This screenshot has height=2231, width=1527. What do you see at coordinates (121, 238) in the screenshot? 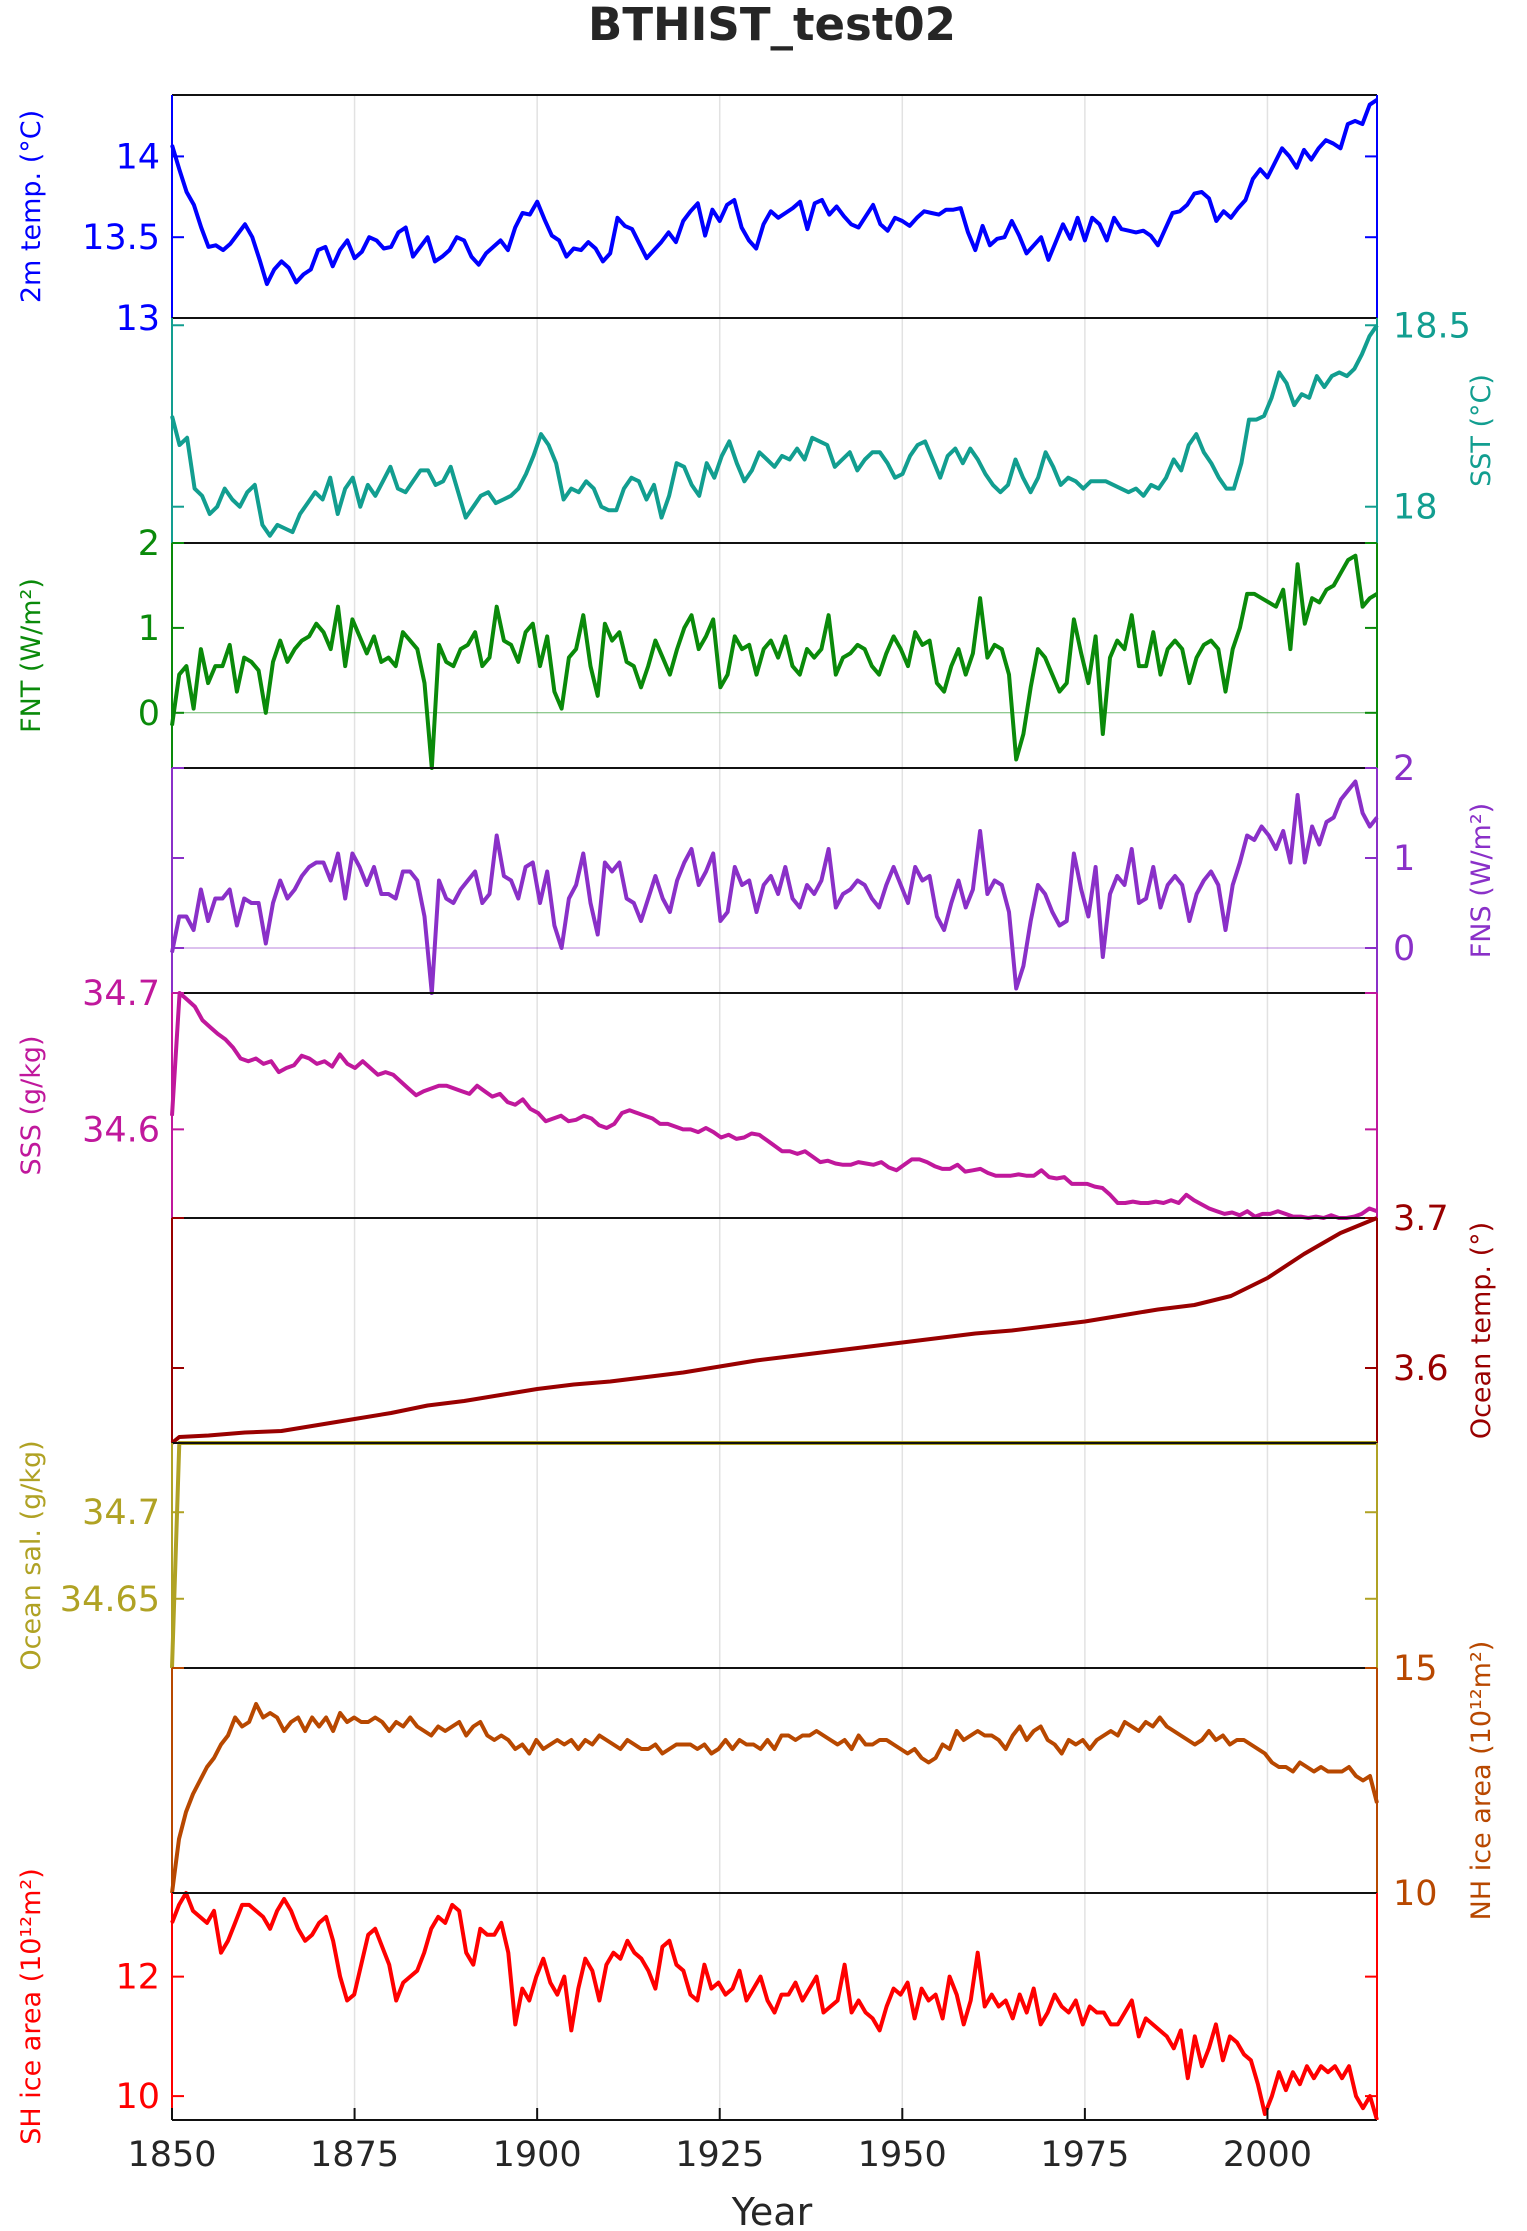
I see `y-tick-label: 13.5` at bounding box center [121, 238].